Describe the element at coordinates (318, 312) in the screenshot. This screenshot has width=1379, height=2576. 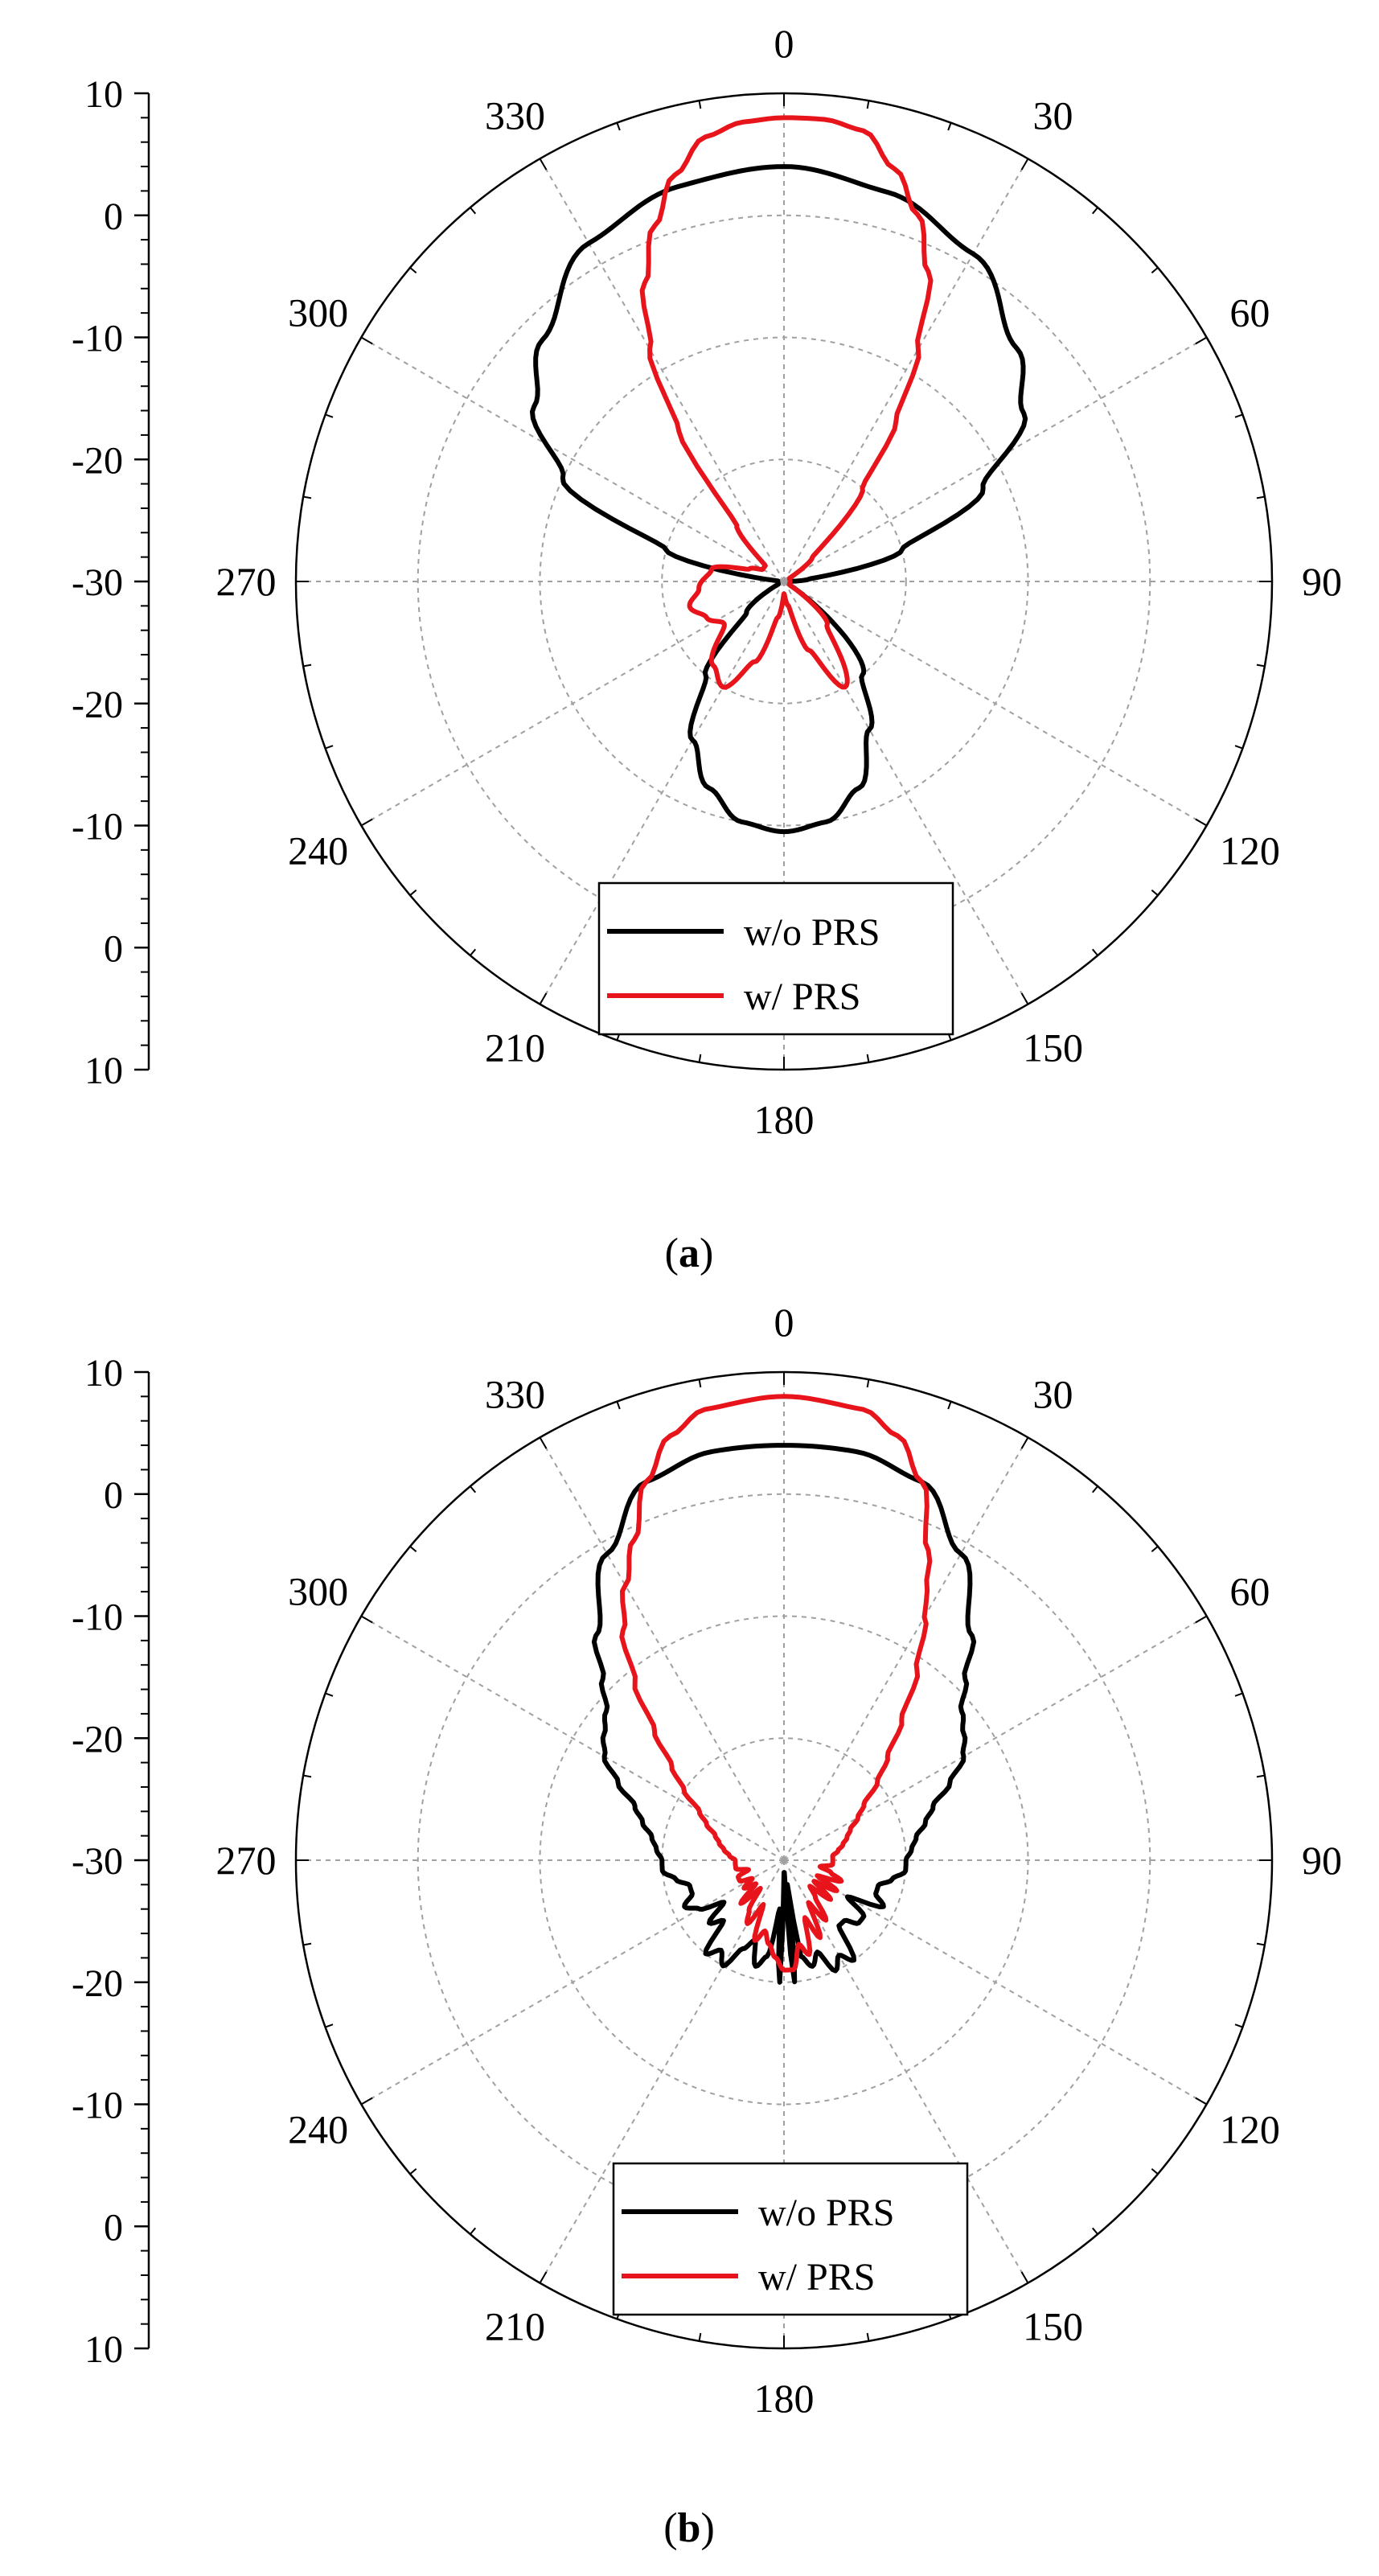
I see `angle-label-300: 300` at that location.